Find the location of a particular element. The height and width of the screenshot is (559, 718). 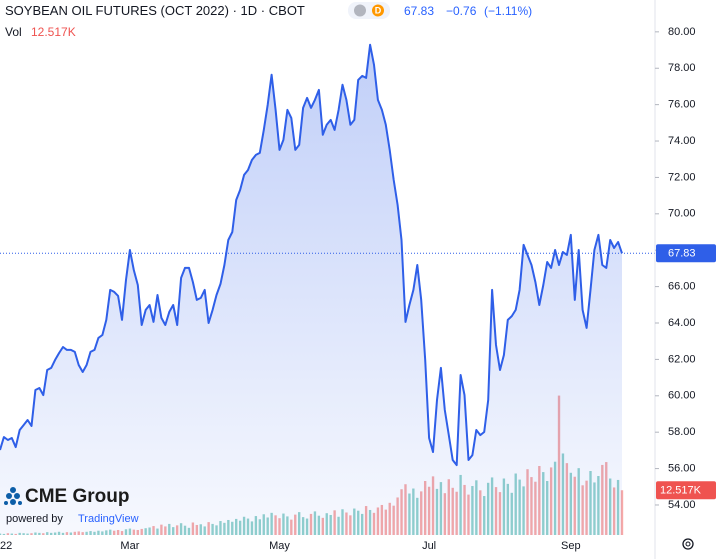

badge is located at coordinates (378, 10).